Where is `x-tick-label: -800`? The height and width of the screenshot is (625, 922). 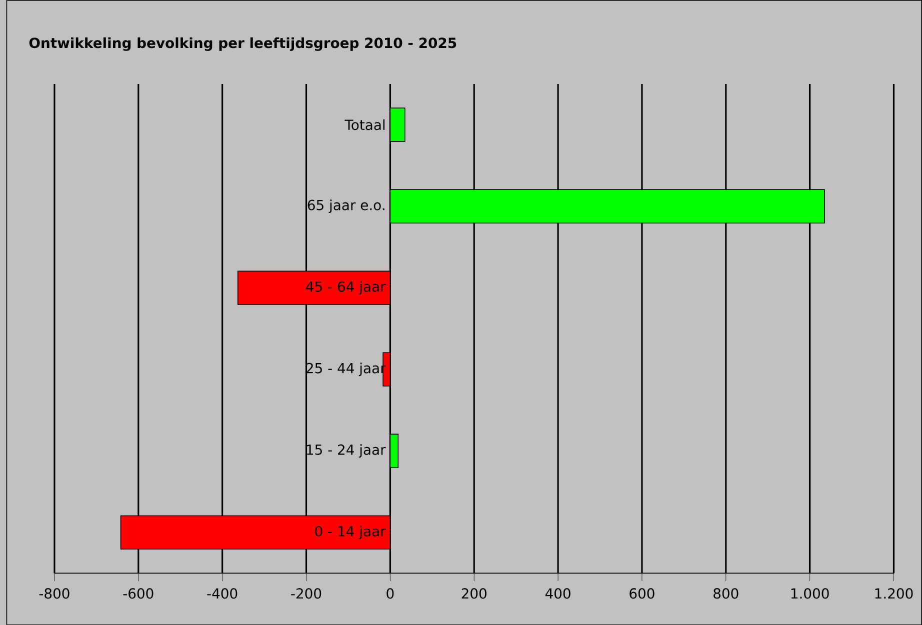
x-tick-label: -800 is located at coordinates (54, 593).